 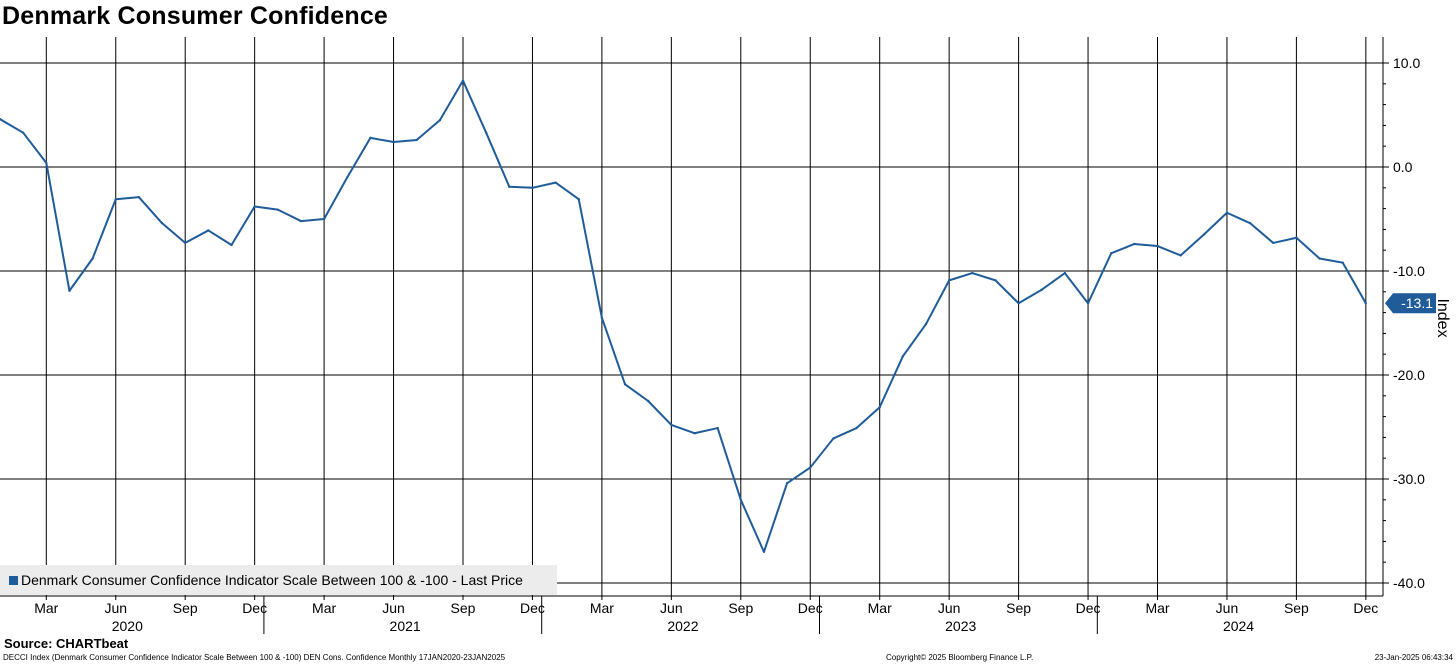 I want to click on last-value-badge, so click(x=1410, y=303).